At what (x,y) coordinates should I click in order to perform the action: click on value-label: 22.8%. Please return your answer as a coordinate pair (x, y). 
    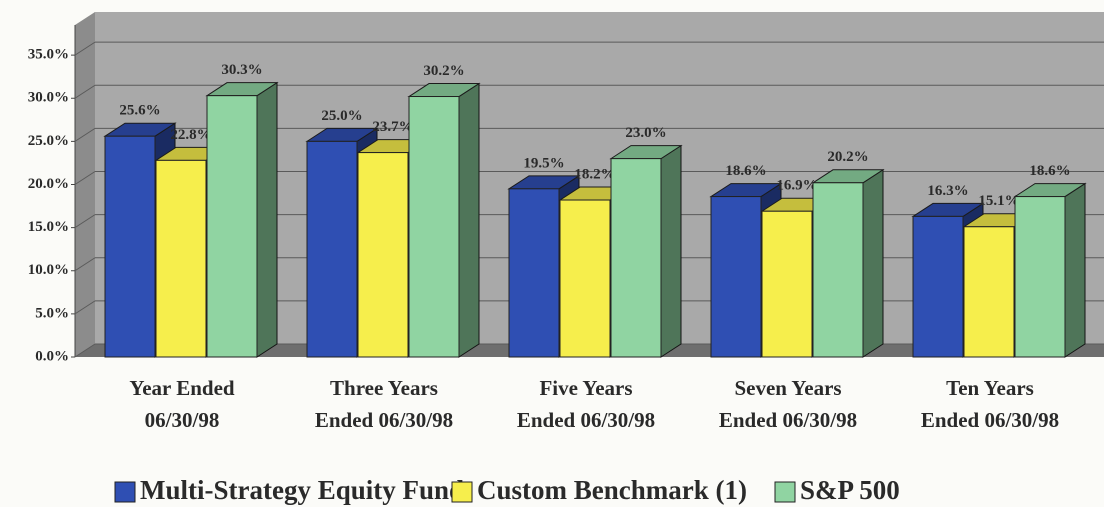
    Looking at the image, I should click on (190, 135).